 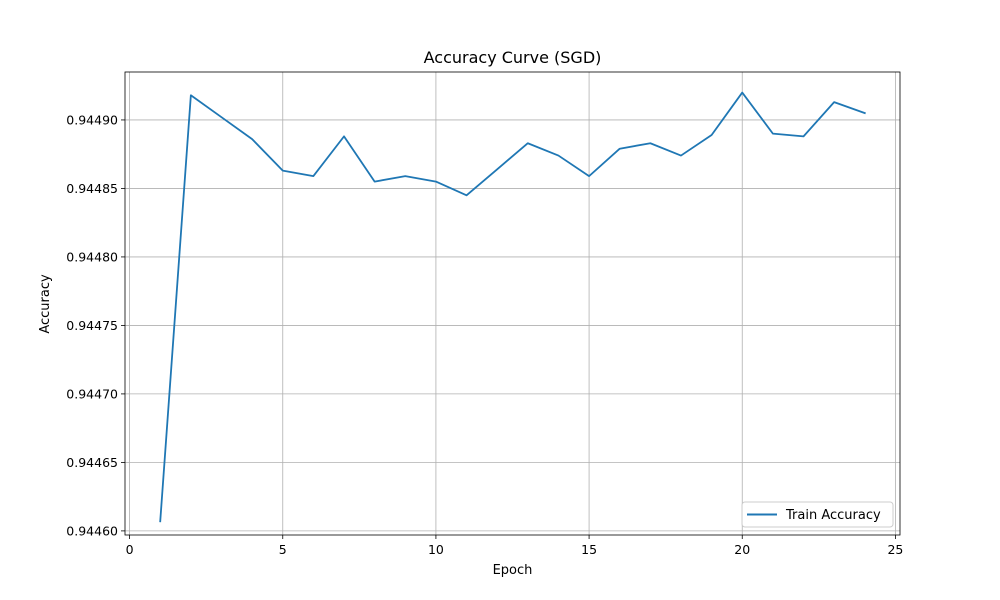 I want to click on x-tick-label: 5, so click(x=283, y=549).